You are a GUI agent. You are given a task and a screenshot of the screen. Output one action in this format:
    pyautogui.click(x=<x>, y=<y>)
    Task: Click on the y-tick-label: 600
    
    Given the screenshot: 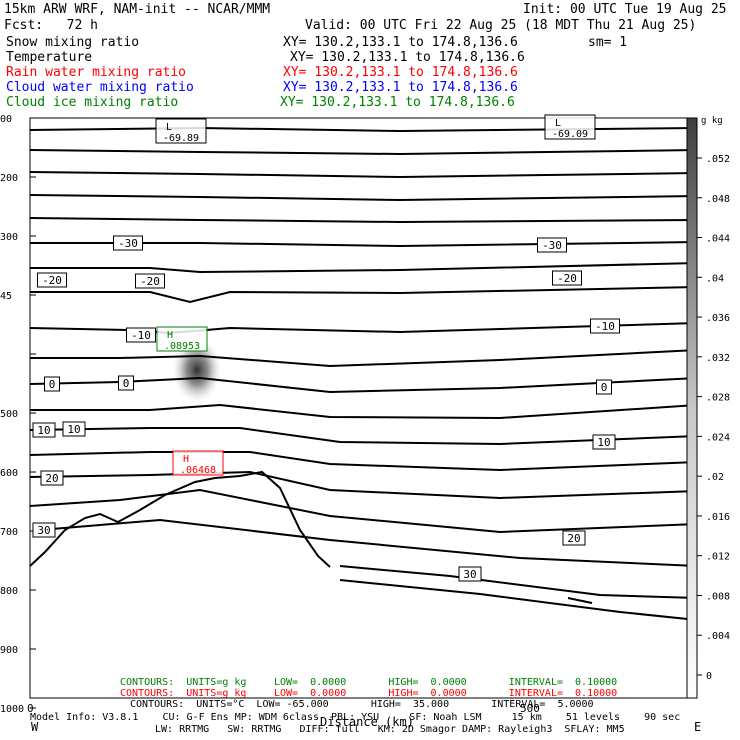 What is the action you would take?
    pyautogui.click(x=9, y=473)
    